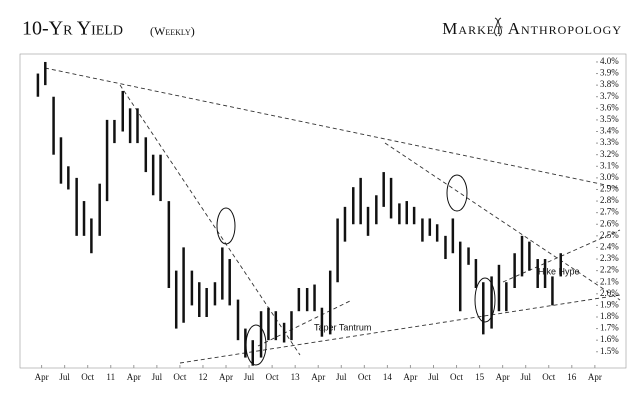 The height and width of the screenshot is (417, 640). What do you see at coordinates (480, 377) in the screenshot?
I see `x-tick-label: 15` at bounding box center [480, 377].